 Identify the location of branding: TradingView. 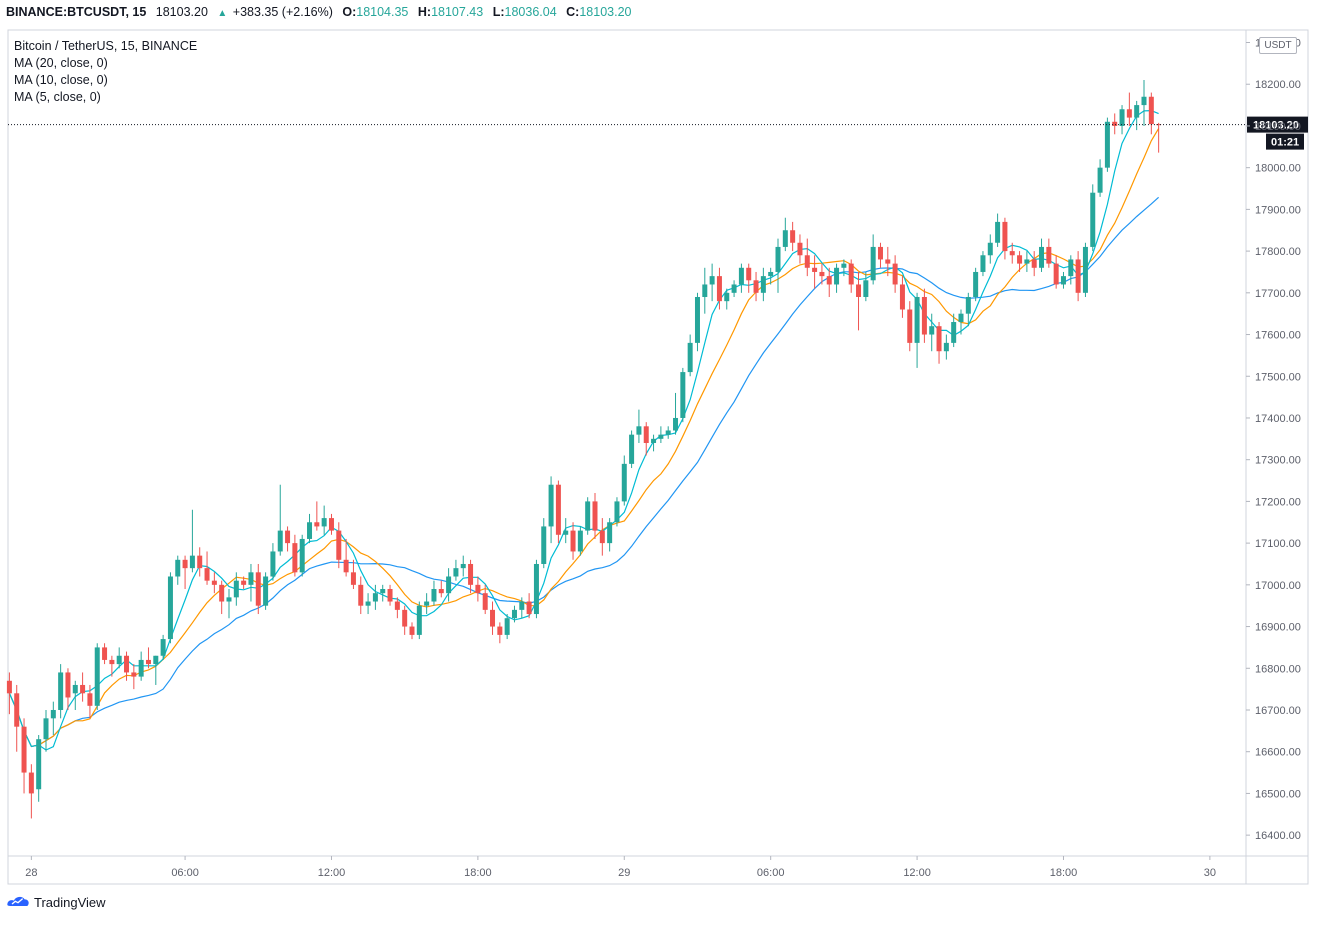
(56, 902).